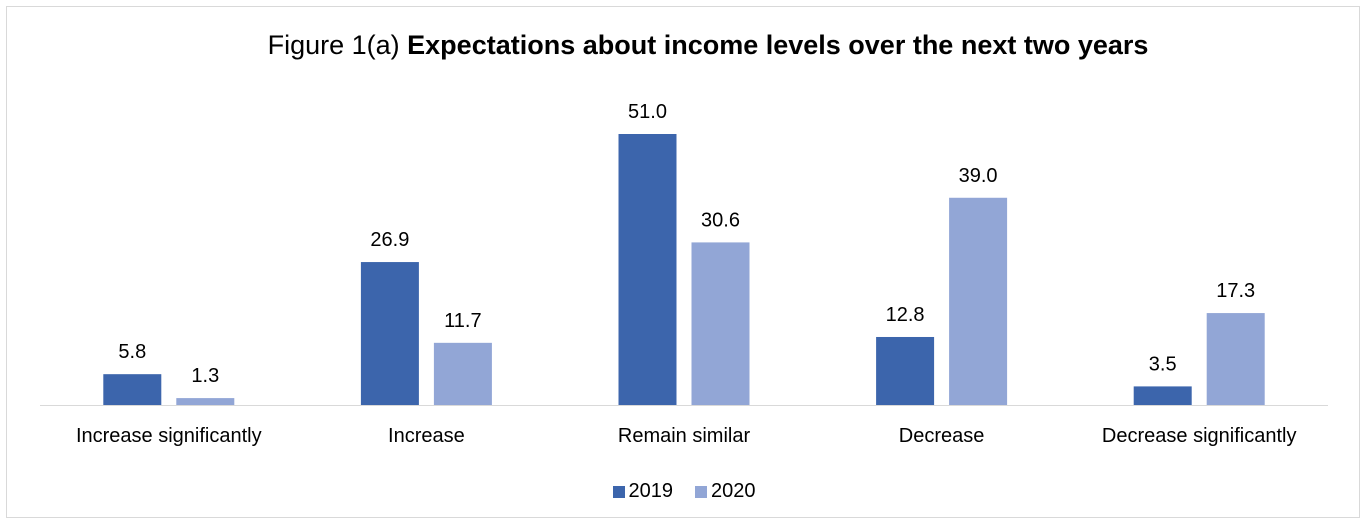 This screenshot has height=526, width=1368. I want to click on data-label-2020-4: 17.3, so click(1235, 291).